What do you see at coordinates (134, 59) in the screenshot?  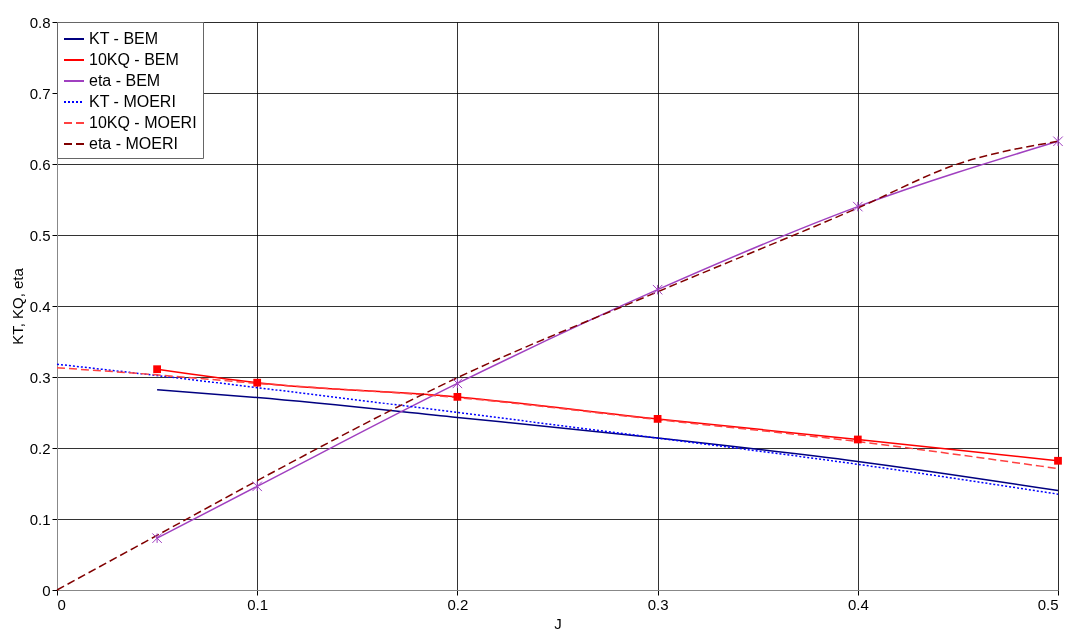 I see `legend-label: 10KQ - BEM` at bounding box center [134, 59].